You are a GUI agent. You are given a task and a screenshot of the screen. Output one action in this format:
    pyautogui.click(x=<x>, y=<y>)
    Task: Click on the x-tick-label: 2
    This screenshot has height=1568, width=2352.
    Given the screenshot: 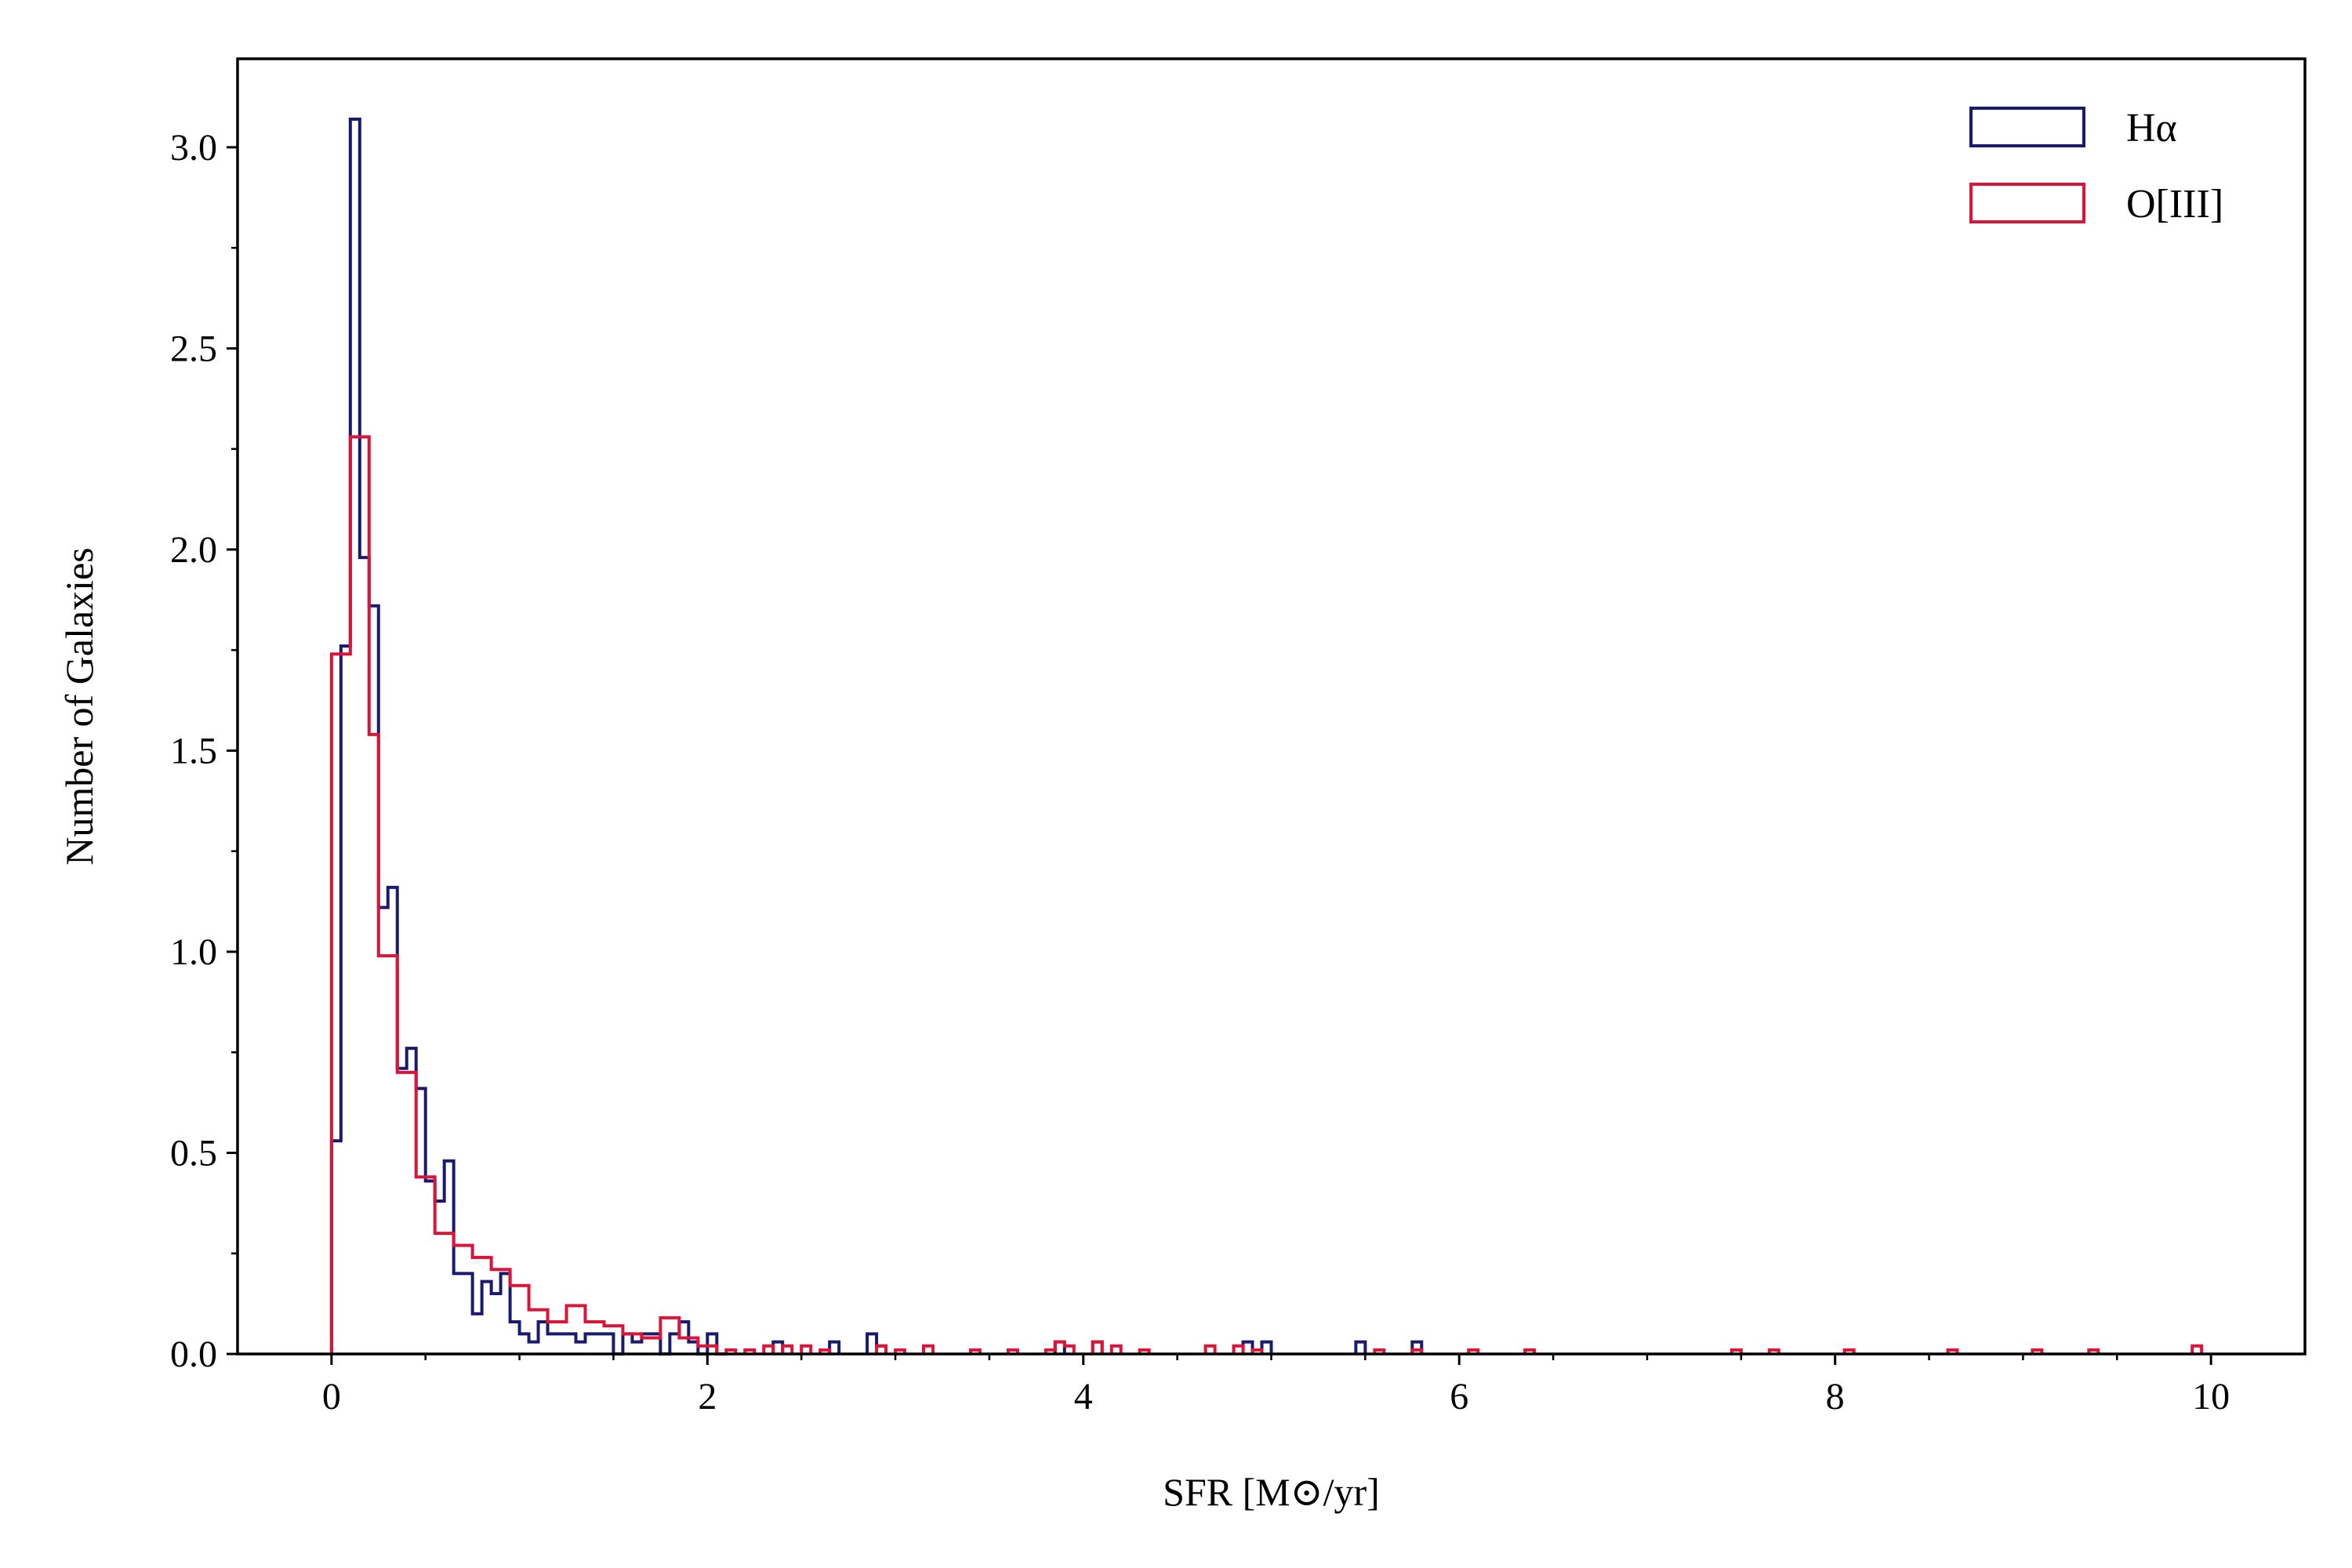 What is the action you would take?
    pyautogui.click(x=707, y=1396)
    